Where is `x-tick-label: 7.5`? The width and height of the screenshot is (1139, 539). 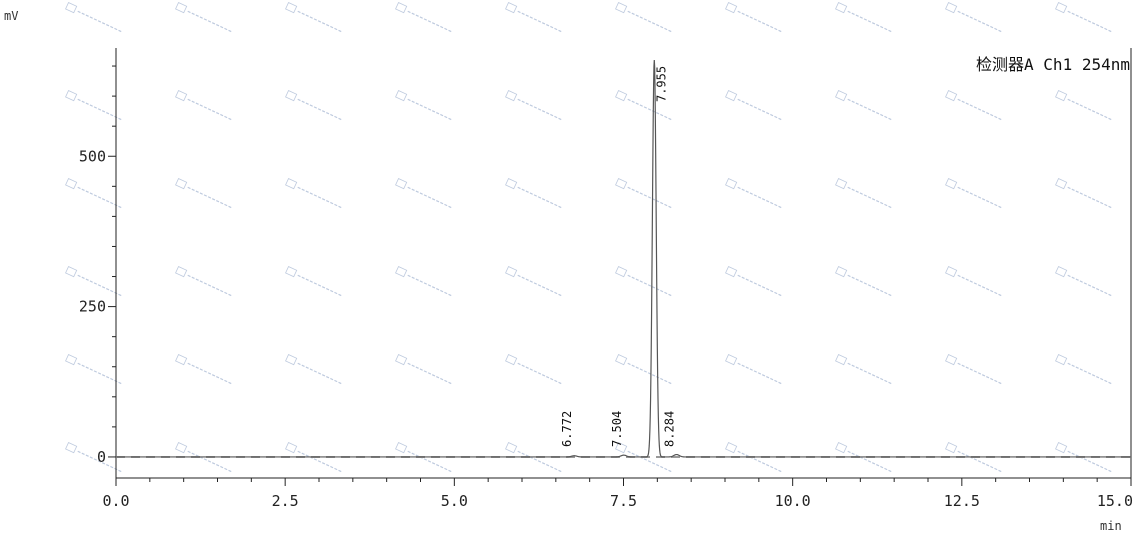
x-tick-label: 7.5 is located at coordinates (623, 501).